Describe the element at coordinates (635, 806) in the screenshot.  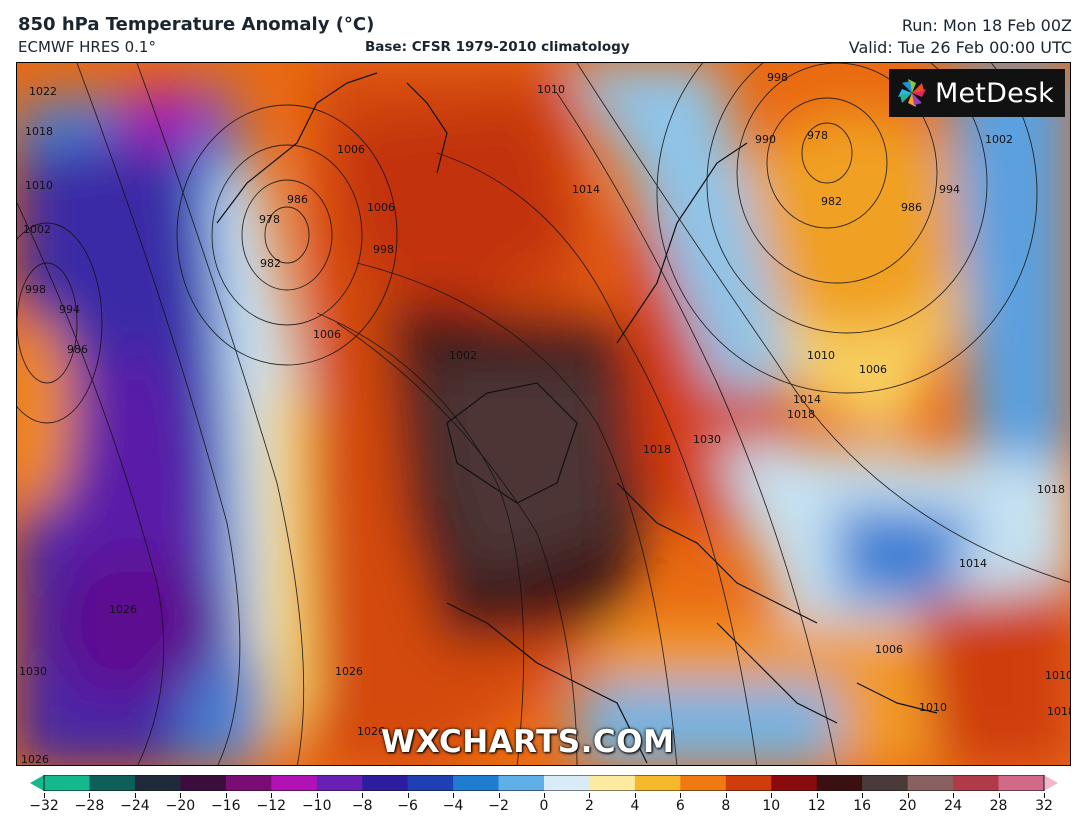
I see `colorbar-tick-label: 4` at that location.